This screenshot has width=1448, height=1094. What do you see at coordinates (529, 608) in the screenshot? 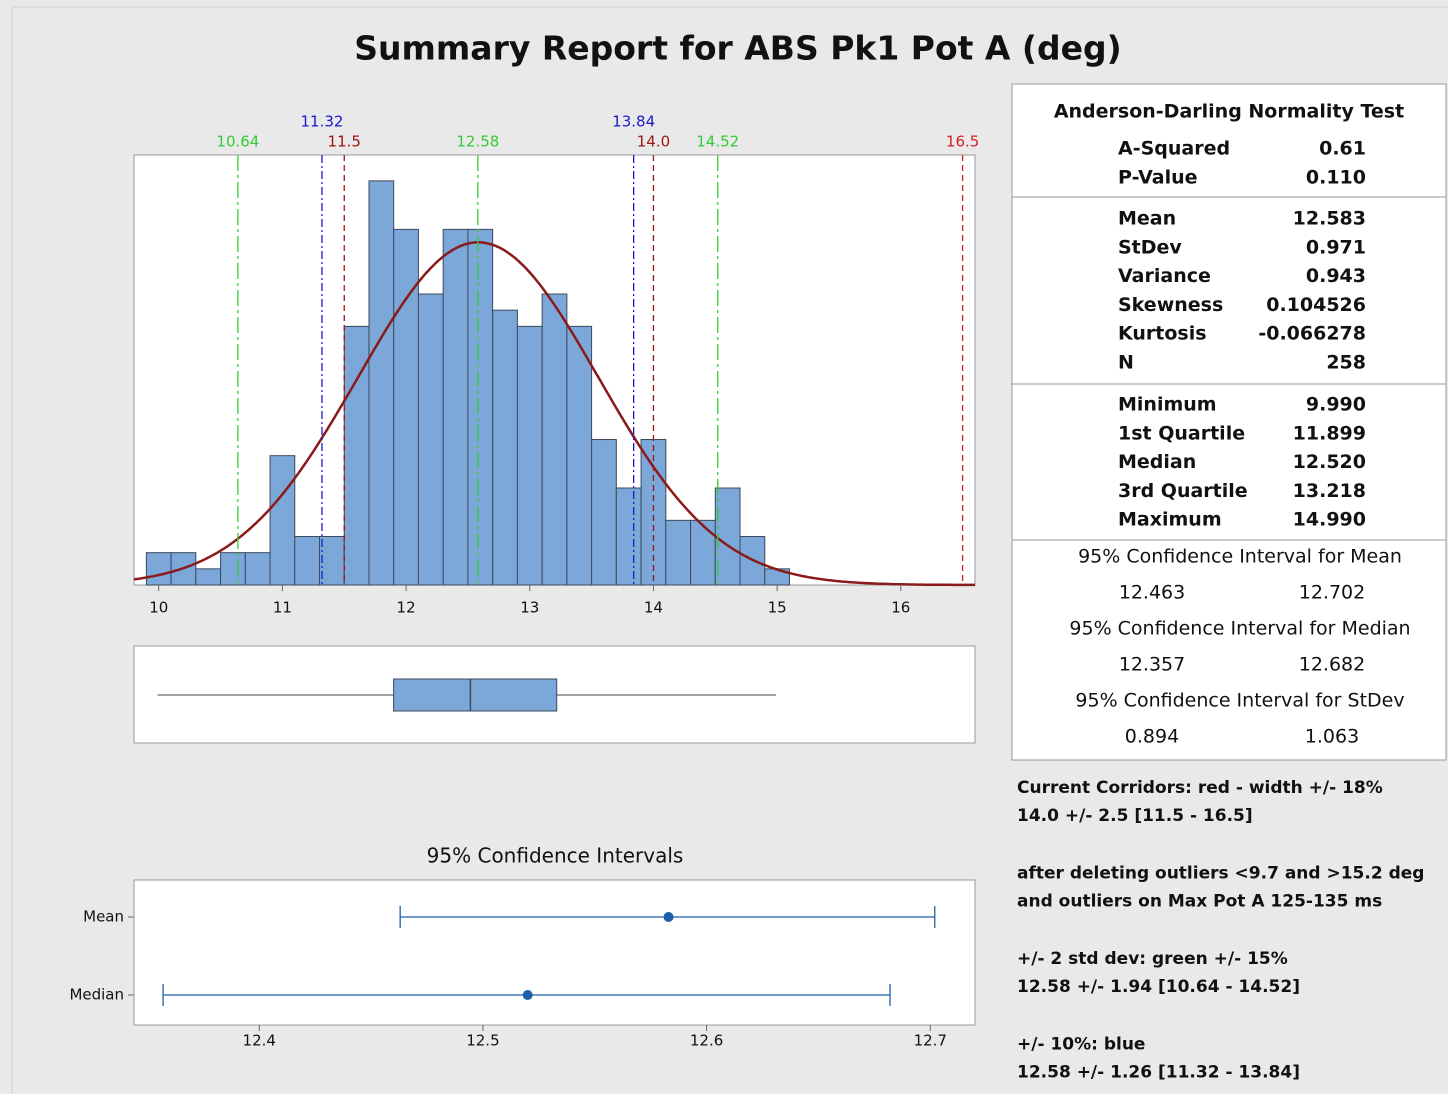
I see `x-tick-label: 13` at bounding box center [529, 608].